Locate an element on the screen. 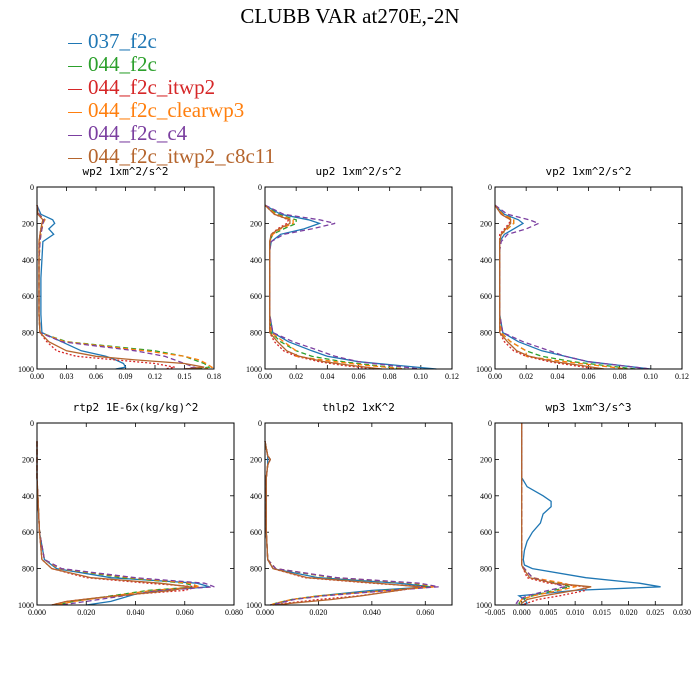 The height and width of the screenshot is (700, 700). legend-item: 044_f2c_c4 is located at coordinates (171, 133).